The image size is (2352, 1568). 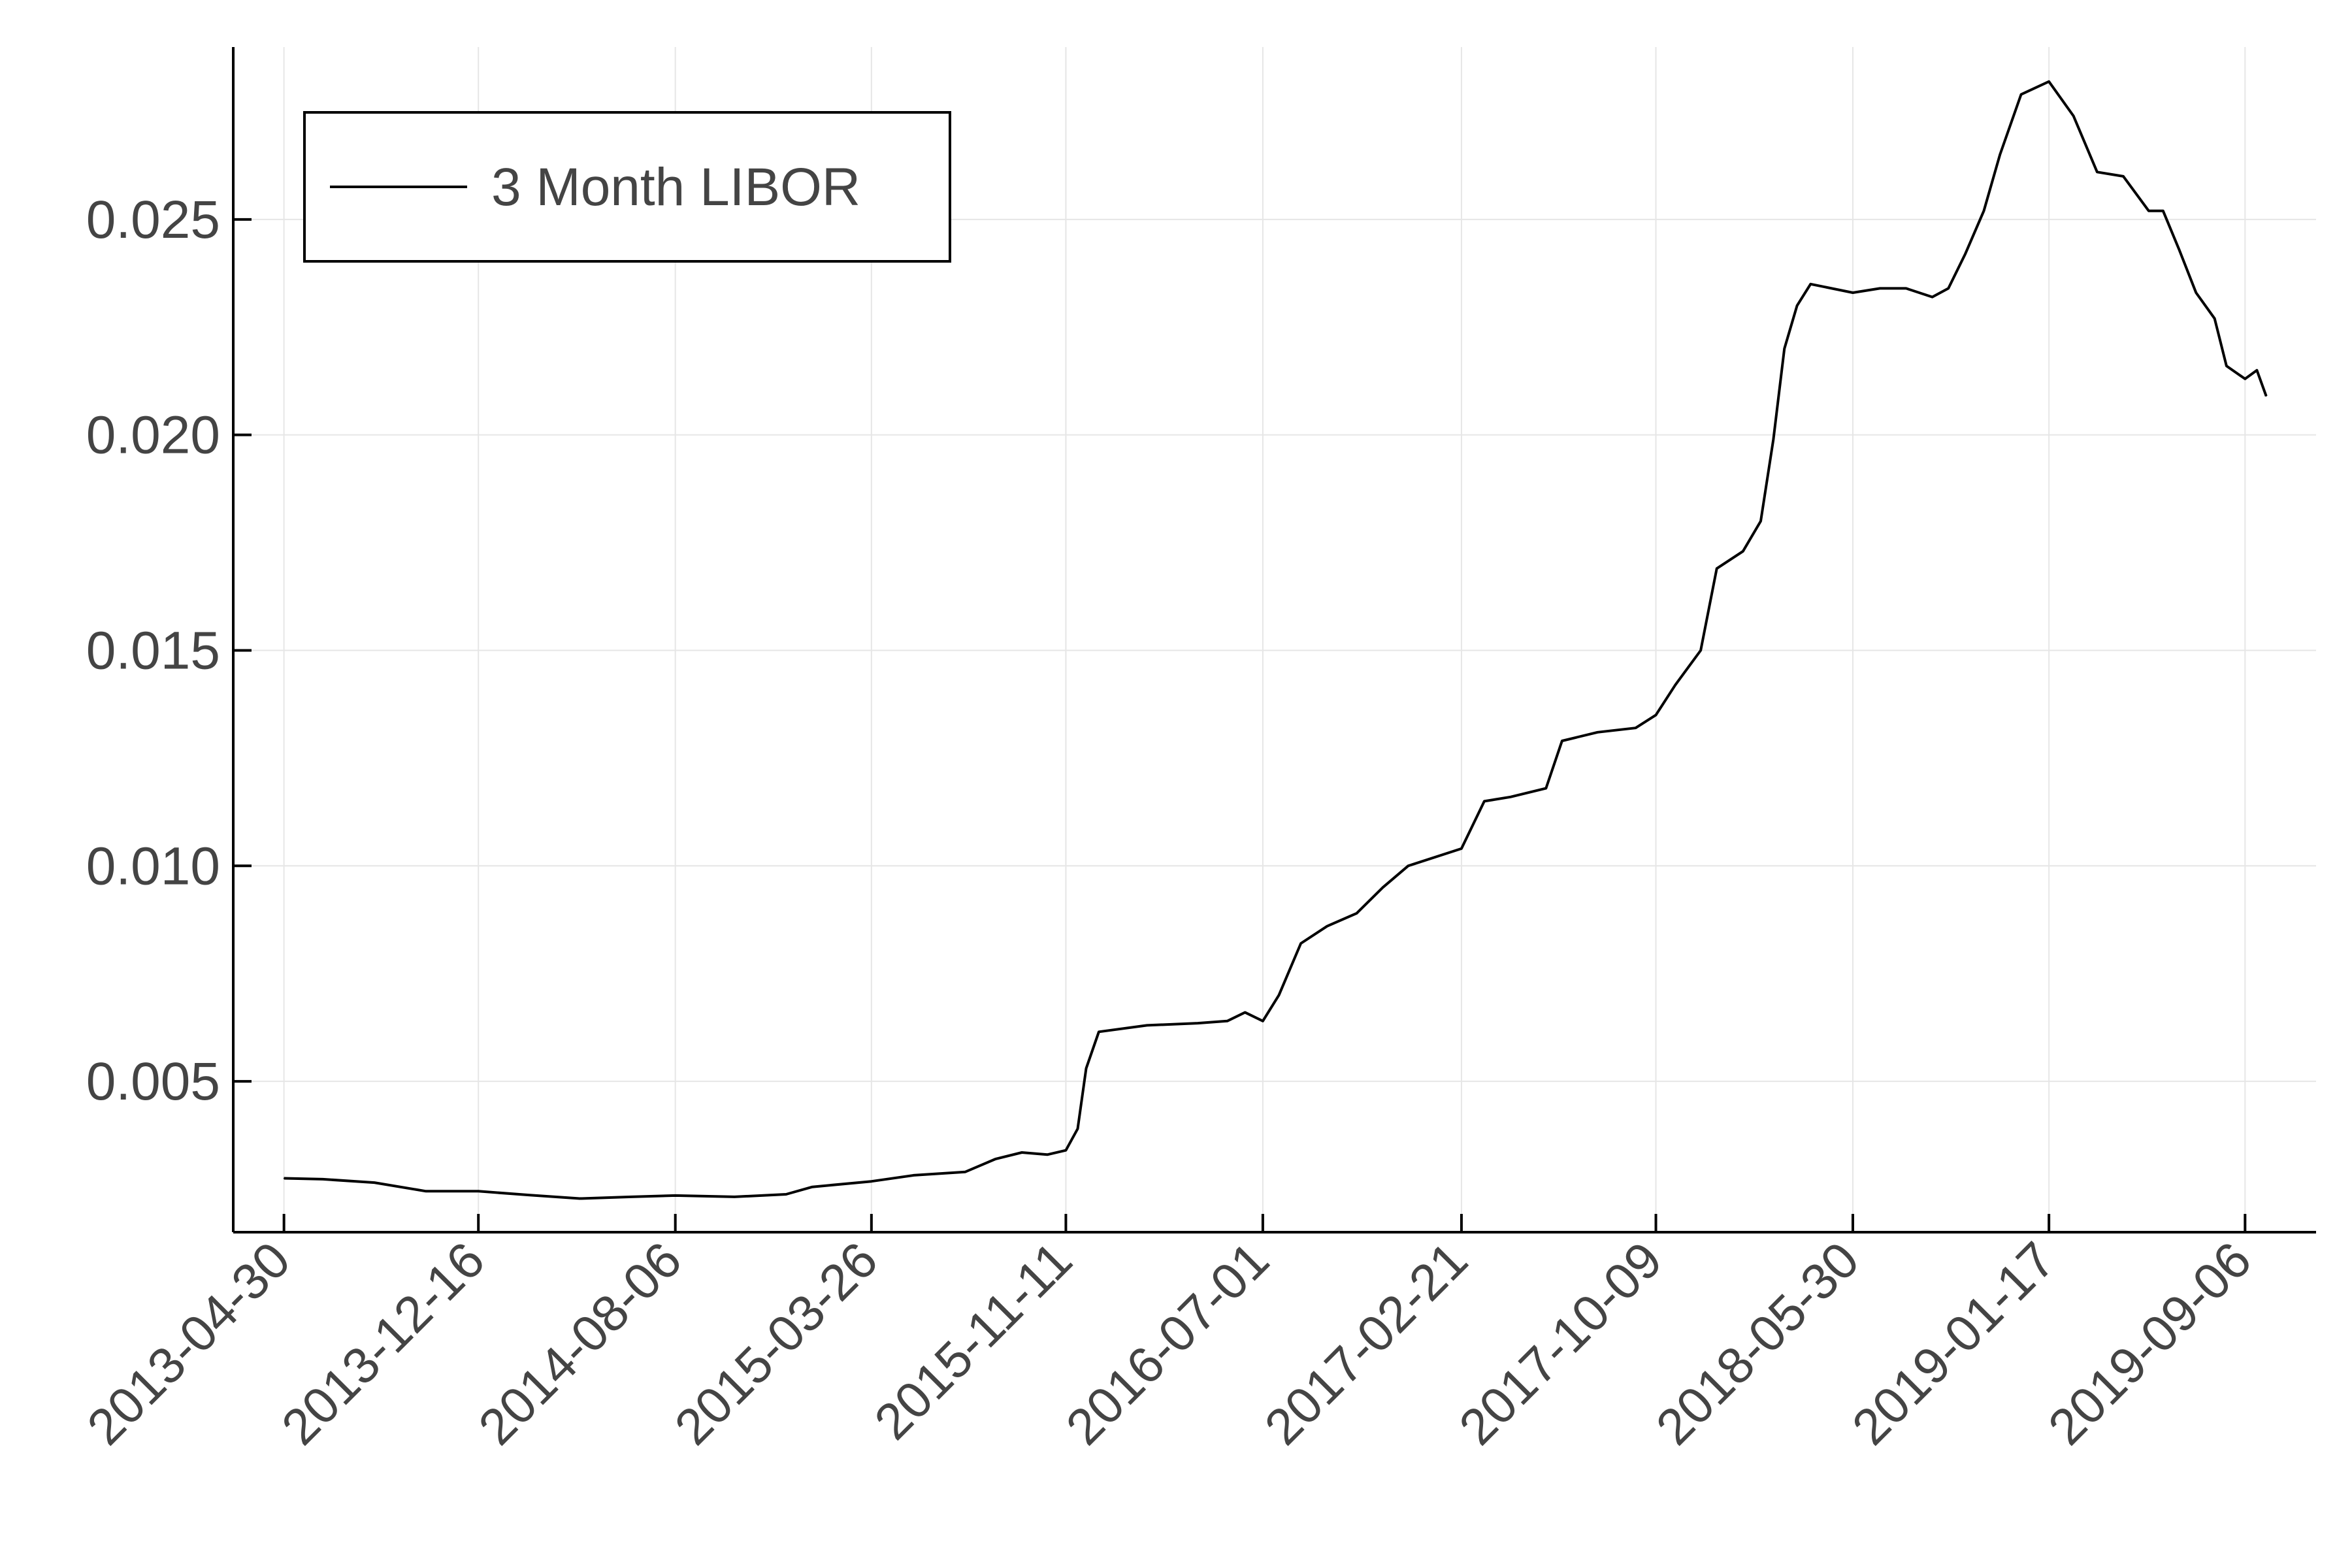 I want to click on y-tick-label-0: 0.005, so click(x=153, y=1081).